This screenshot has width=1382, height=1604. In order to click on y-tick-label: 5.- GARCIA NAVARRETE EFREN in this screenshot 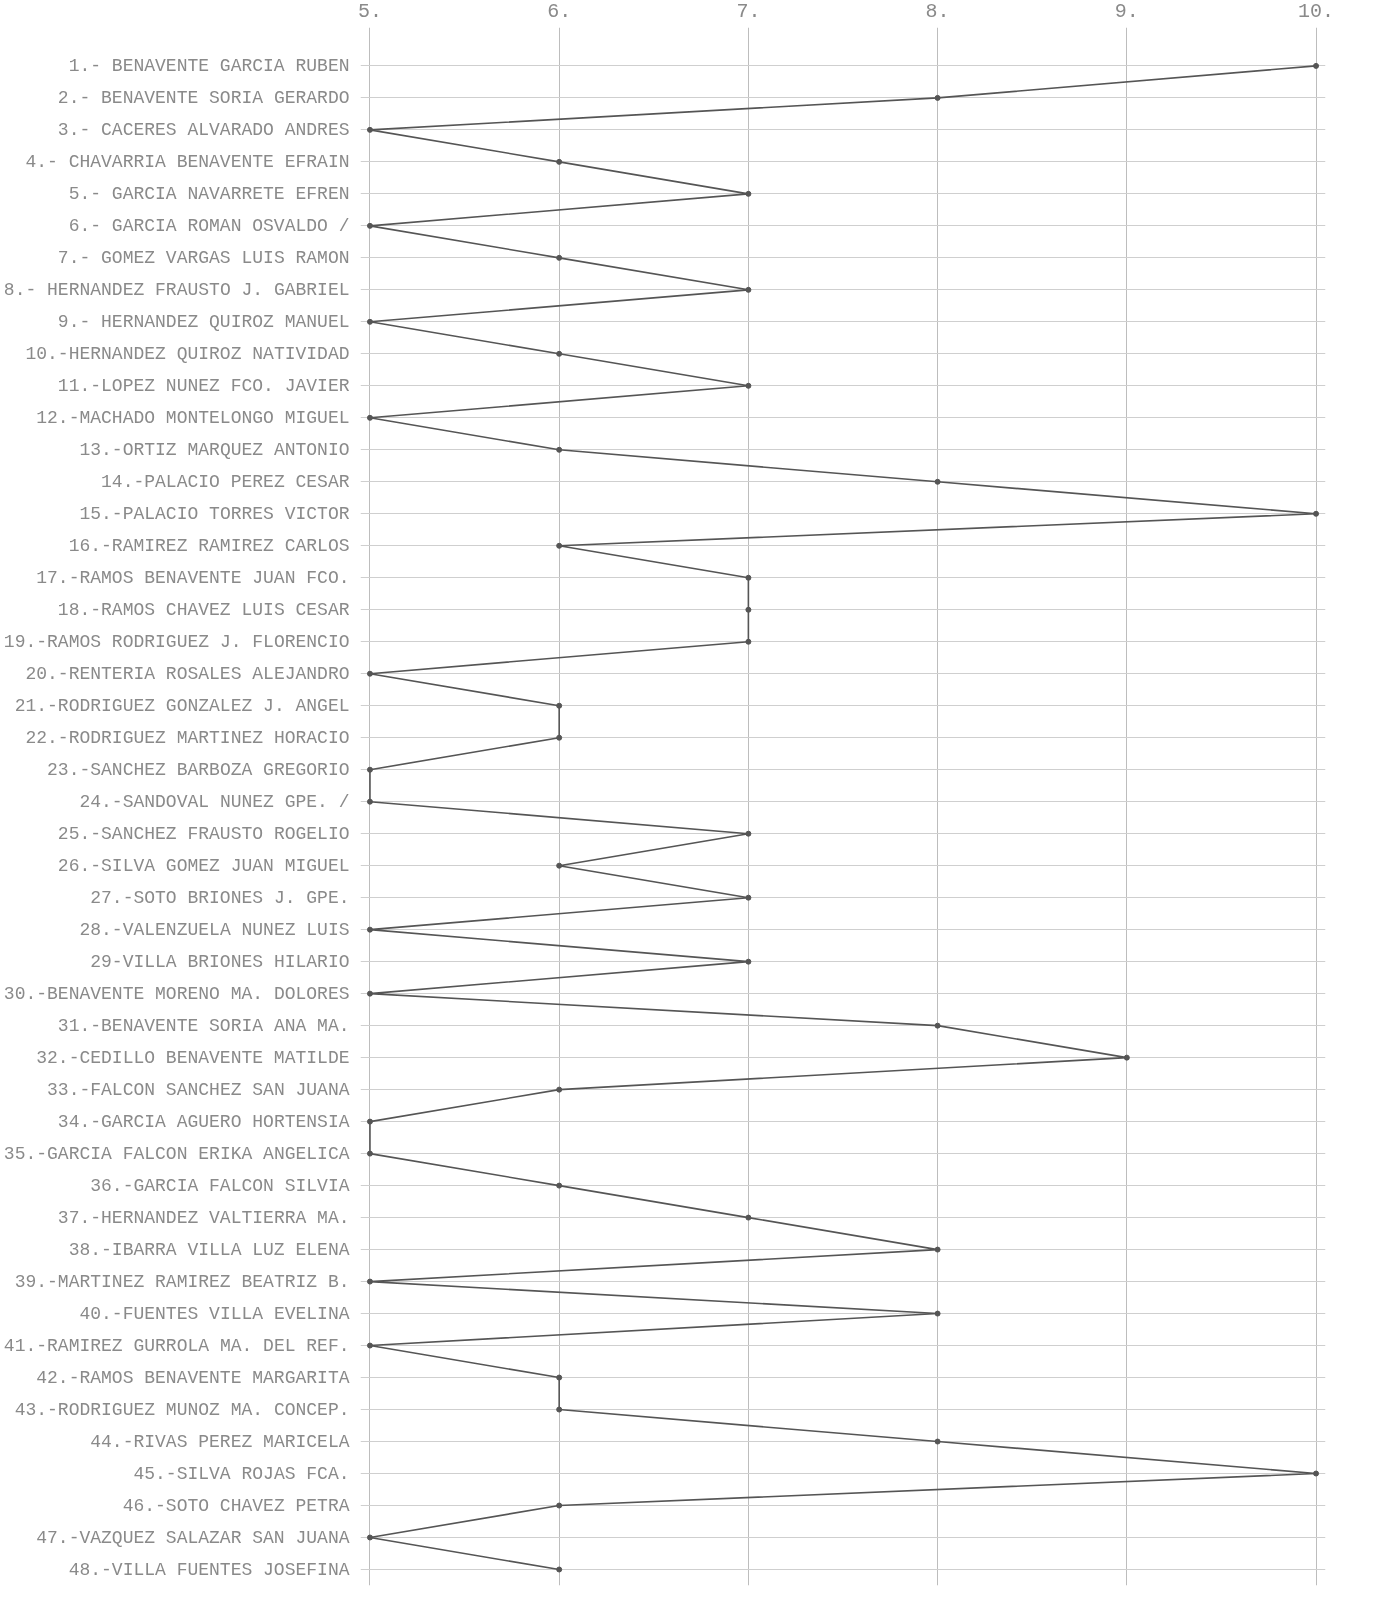, I will do `click(209, 193)`.